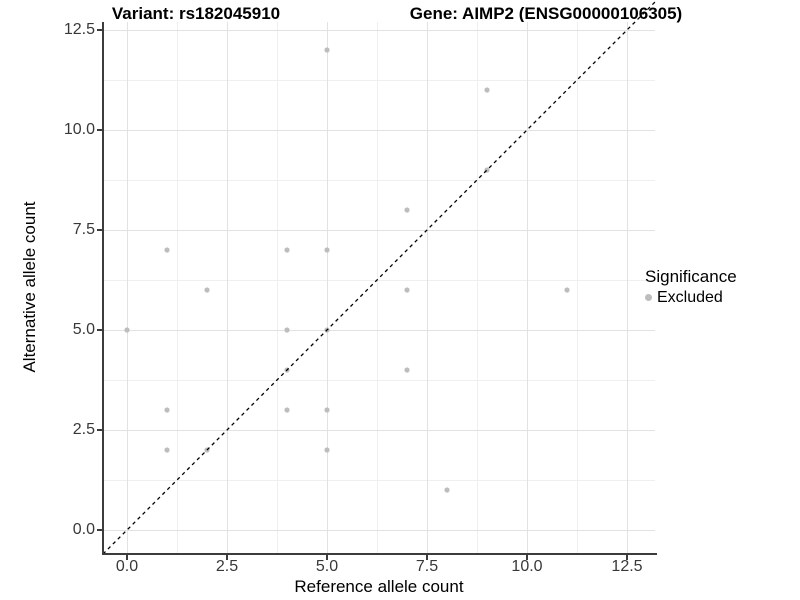  Describe the element at coordinates (196, 13) in the screenshot. I see `plot-title-variant: Variant: rs182045910` at that location.